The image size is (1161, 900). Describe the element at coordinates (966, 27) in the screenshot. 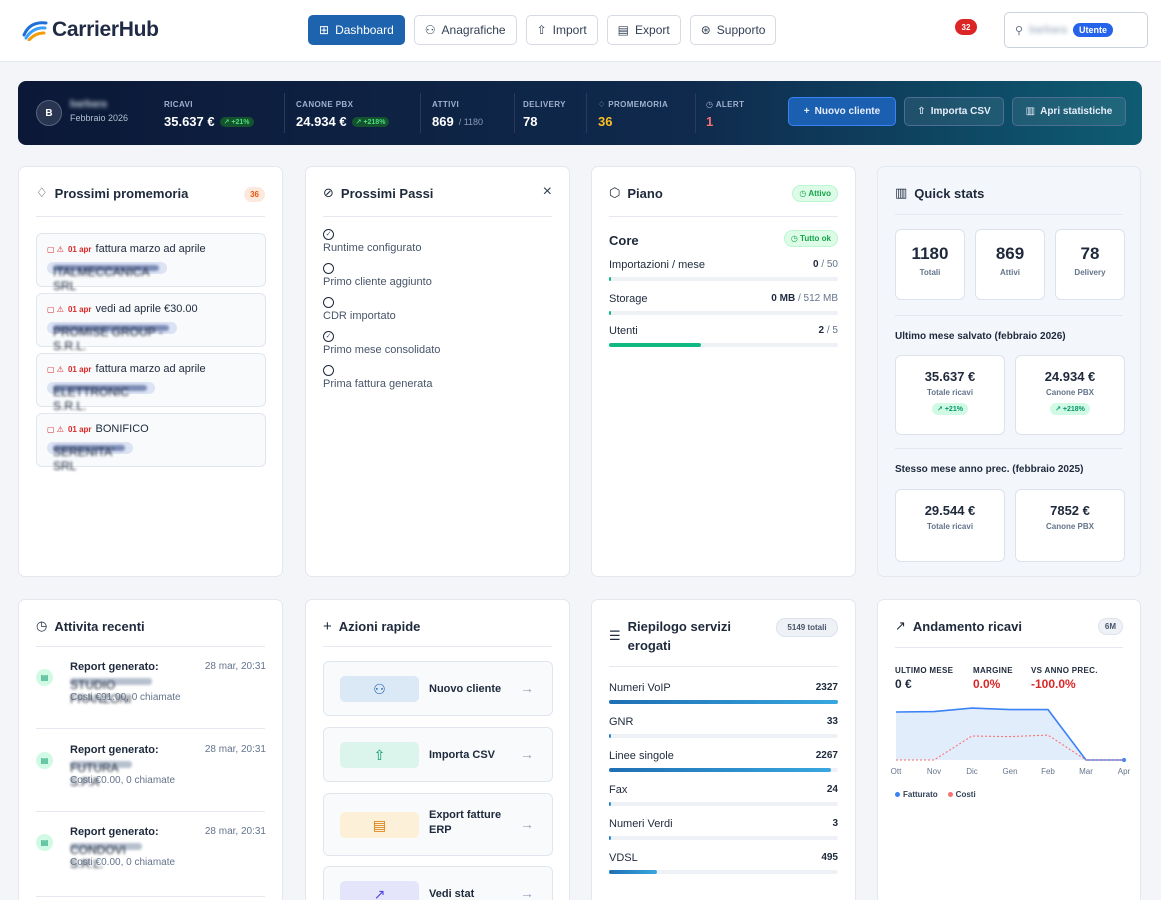

I see `notification-badge: 32` at that location.